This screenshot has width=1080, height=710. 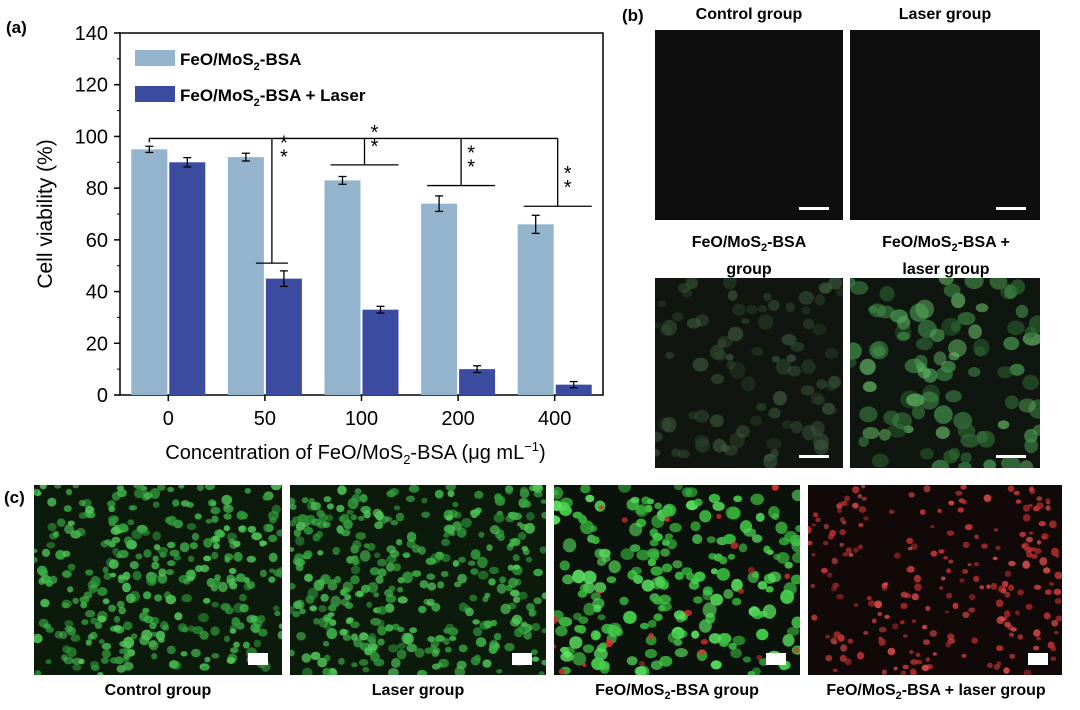 What do you see at coordinates (535, 309) in the screenshot?
I see `bar-feo` at bounding box center [535, 309].